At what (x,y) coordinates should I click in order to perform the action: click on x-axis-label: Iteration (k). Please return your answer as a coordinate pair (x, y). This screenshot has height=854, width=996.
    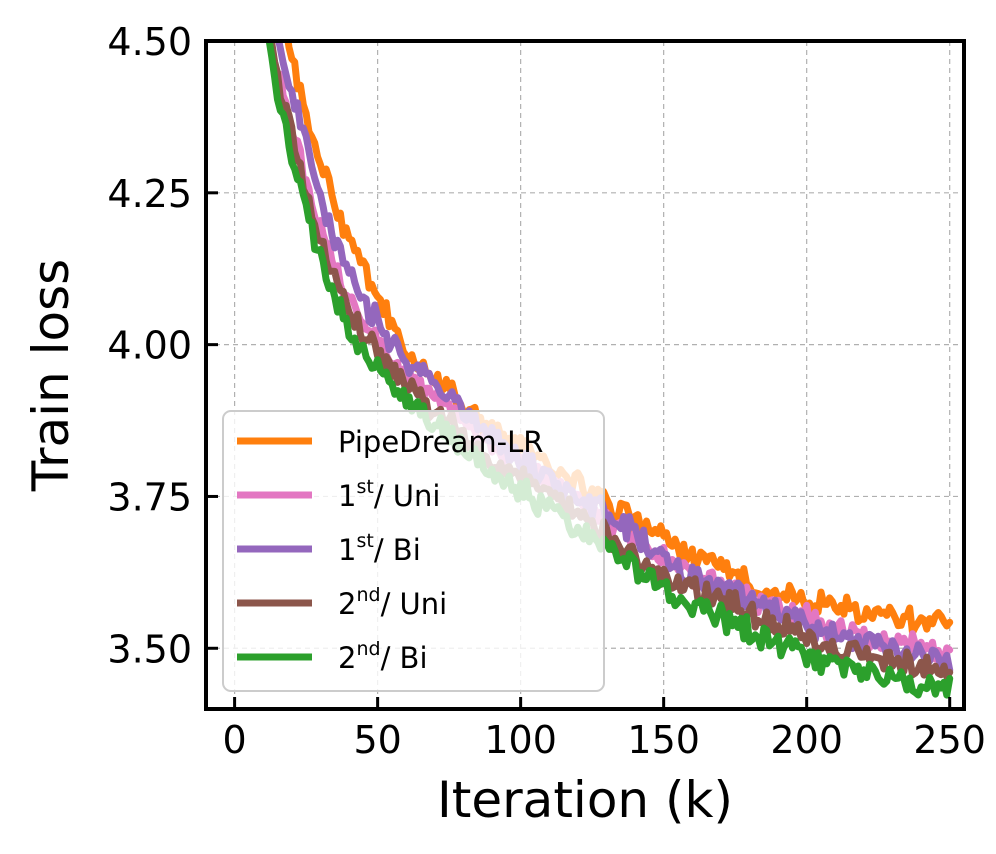
    Looking at the image, I should click on (585, 800).